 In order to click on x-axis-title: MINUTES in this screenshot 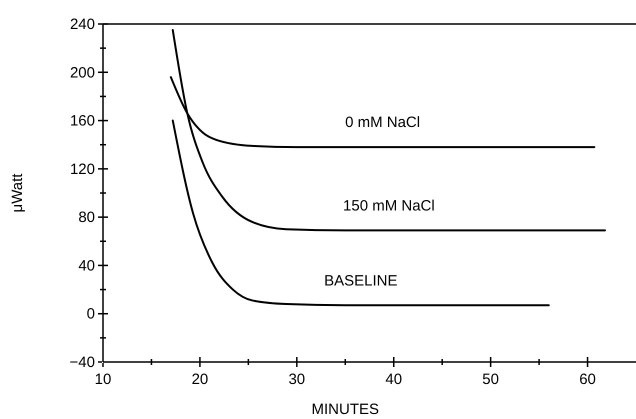, I will do `click(346, 409)`.